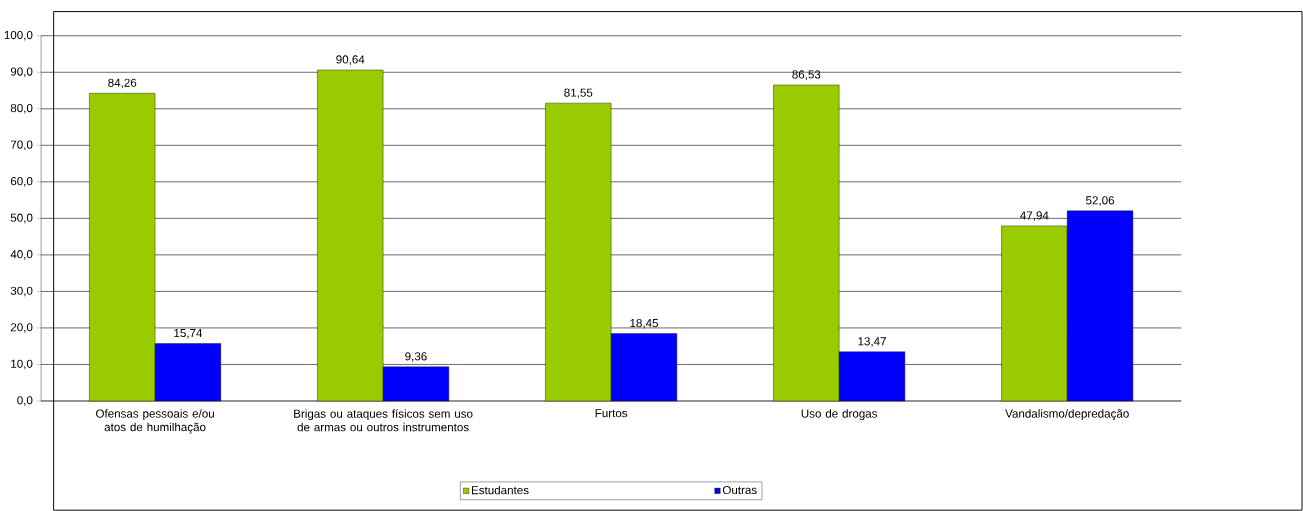  I want to click on data-label: 84,26, so click(122, 83).